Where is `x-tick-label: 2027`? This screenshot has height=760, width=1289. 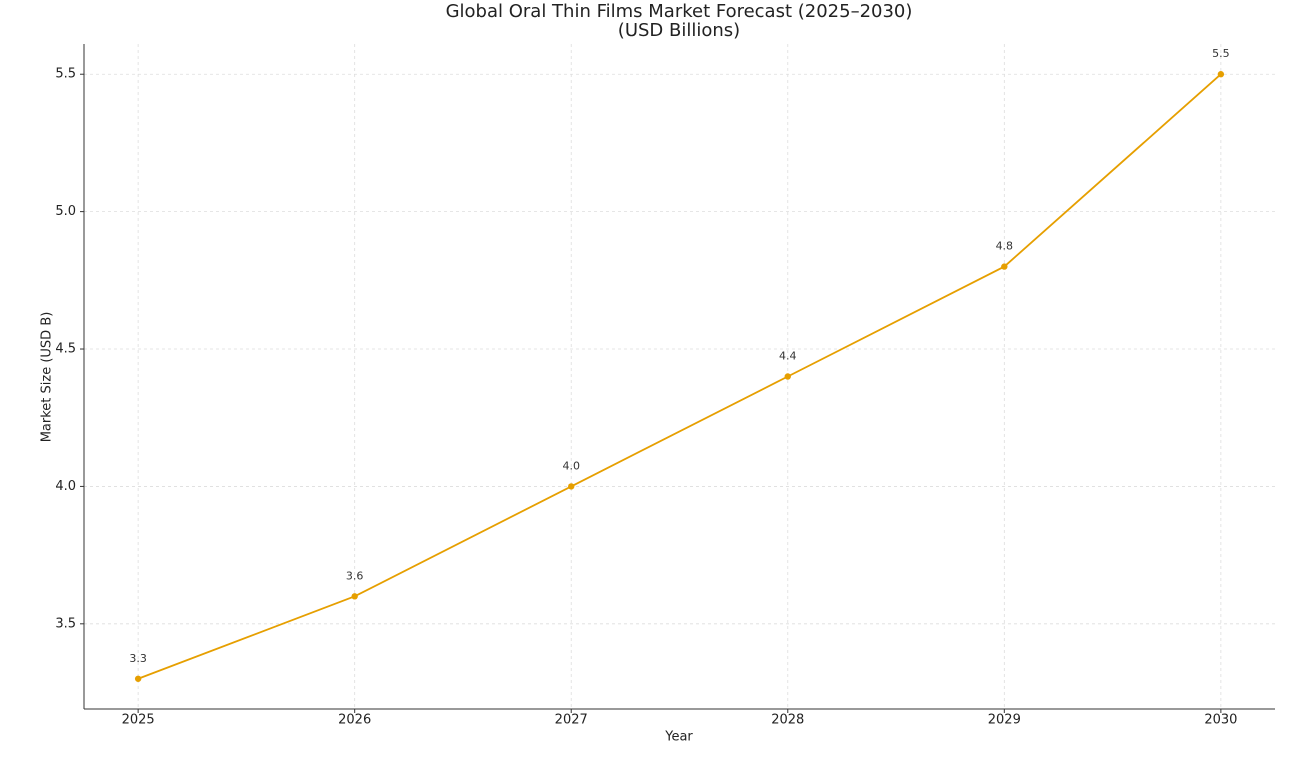
x-tick-label: 2027 is located at coordinates (571, 720).